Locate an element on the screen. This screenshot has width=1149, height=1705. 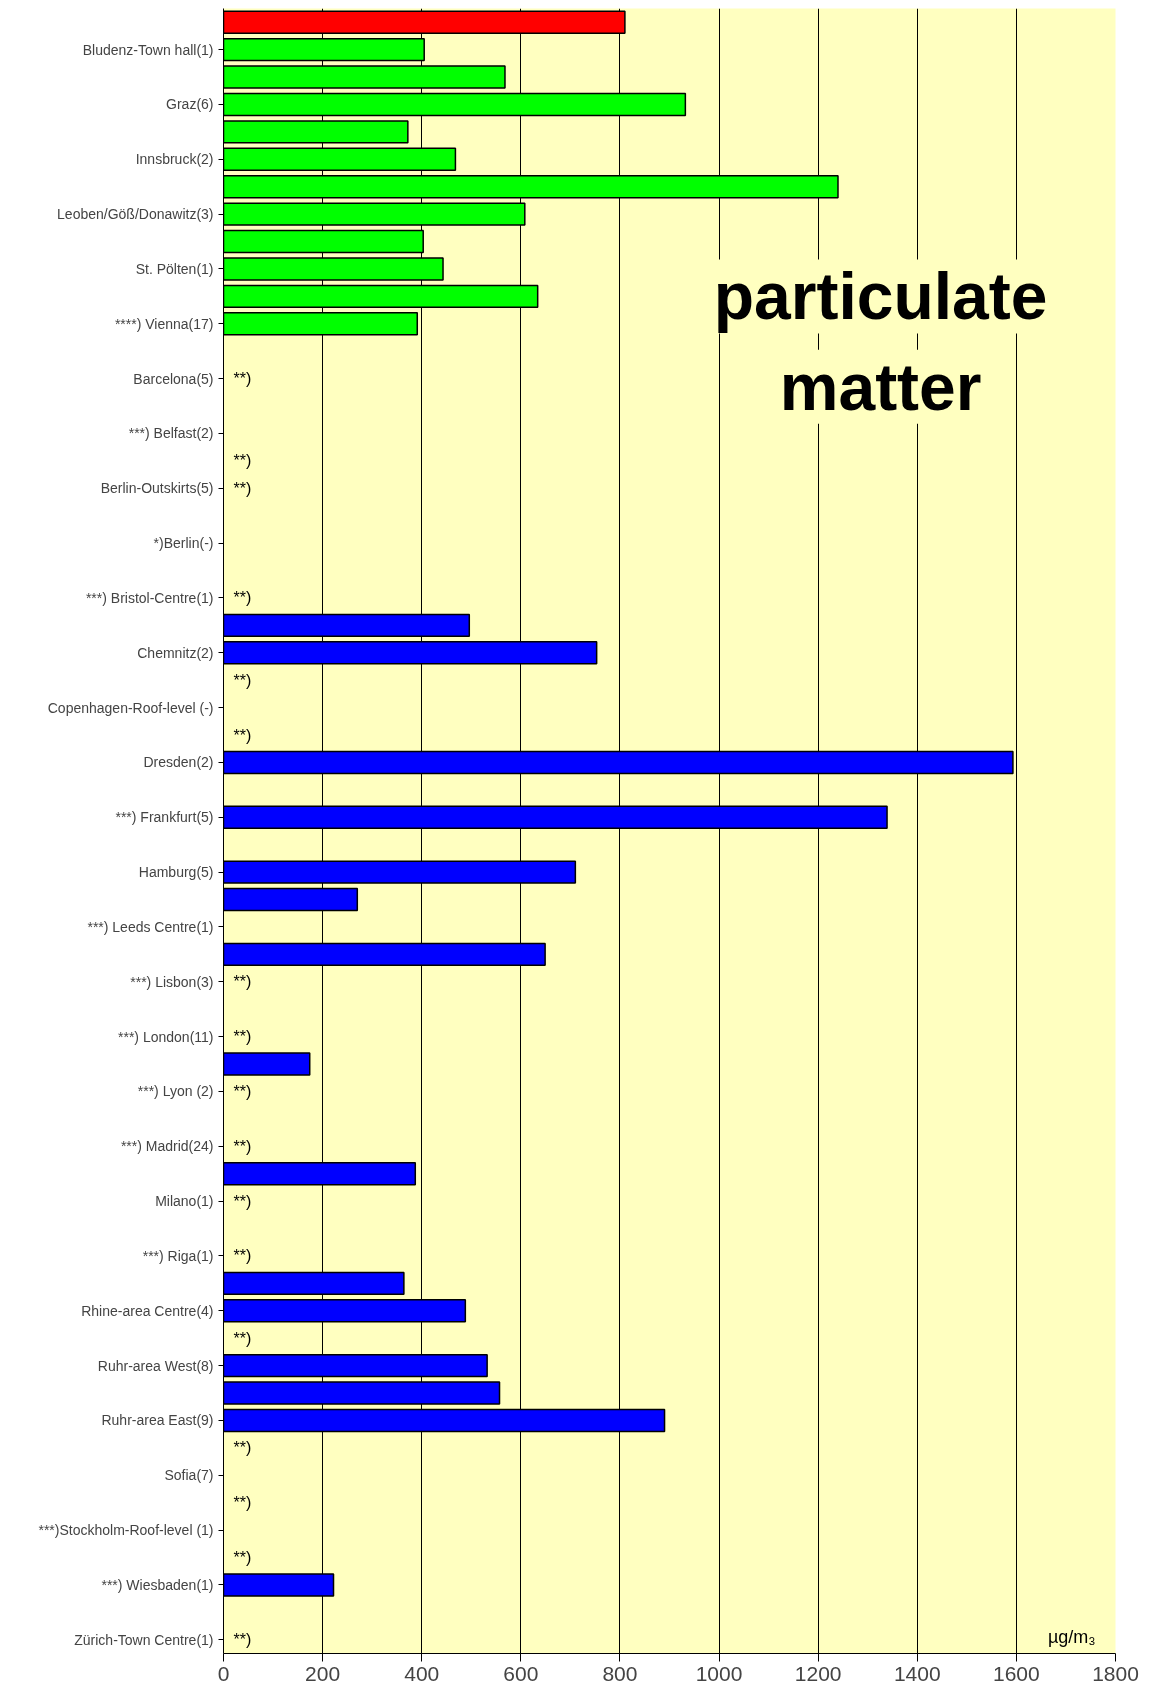
x-tick-label: 1400 is located at coordinates (917, 1673).